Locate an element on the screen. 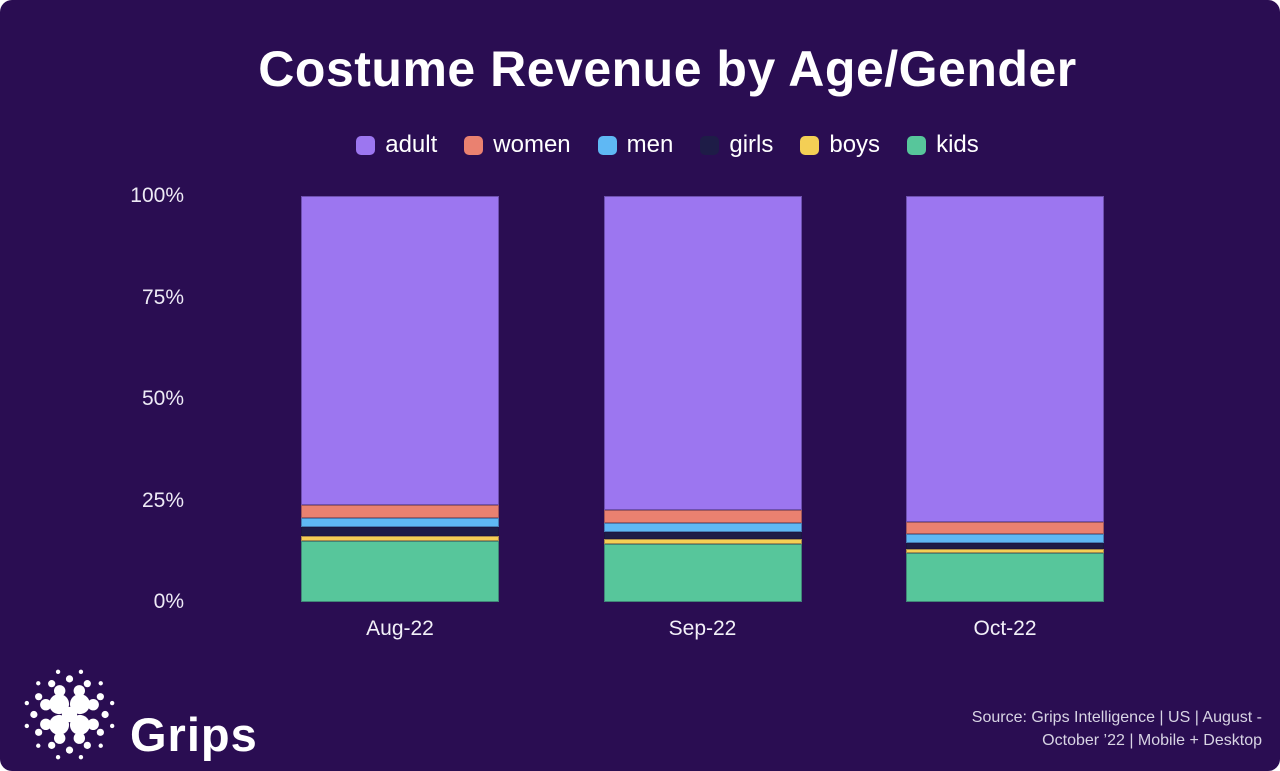  legend-label: kids is located at coordinates (957, 144).